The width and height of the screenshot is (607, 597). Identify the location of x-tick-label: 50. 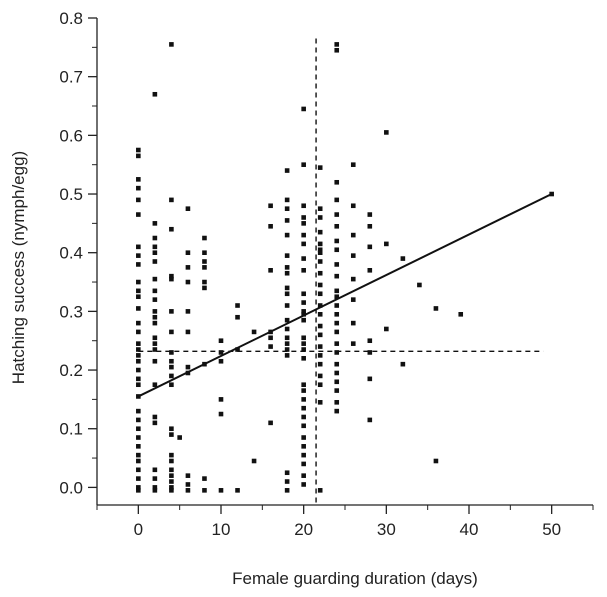
(551, 529).